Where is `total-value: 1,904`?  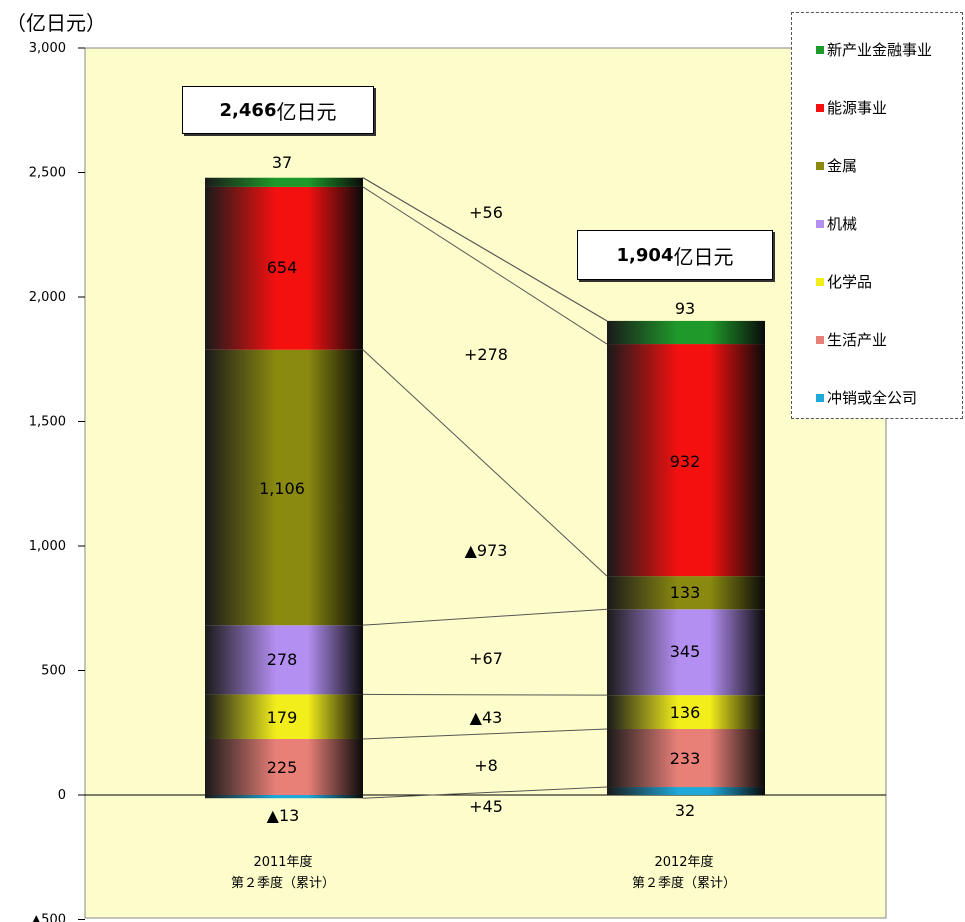
total-value: 1,904 is located at coordinates (645, 255).